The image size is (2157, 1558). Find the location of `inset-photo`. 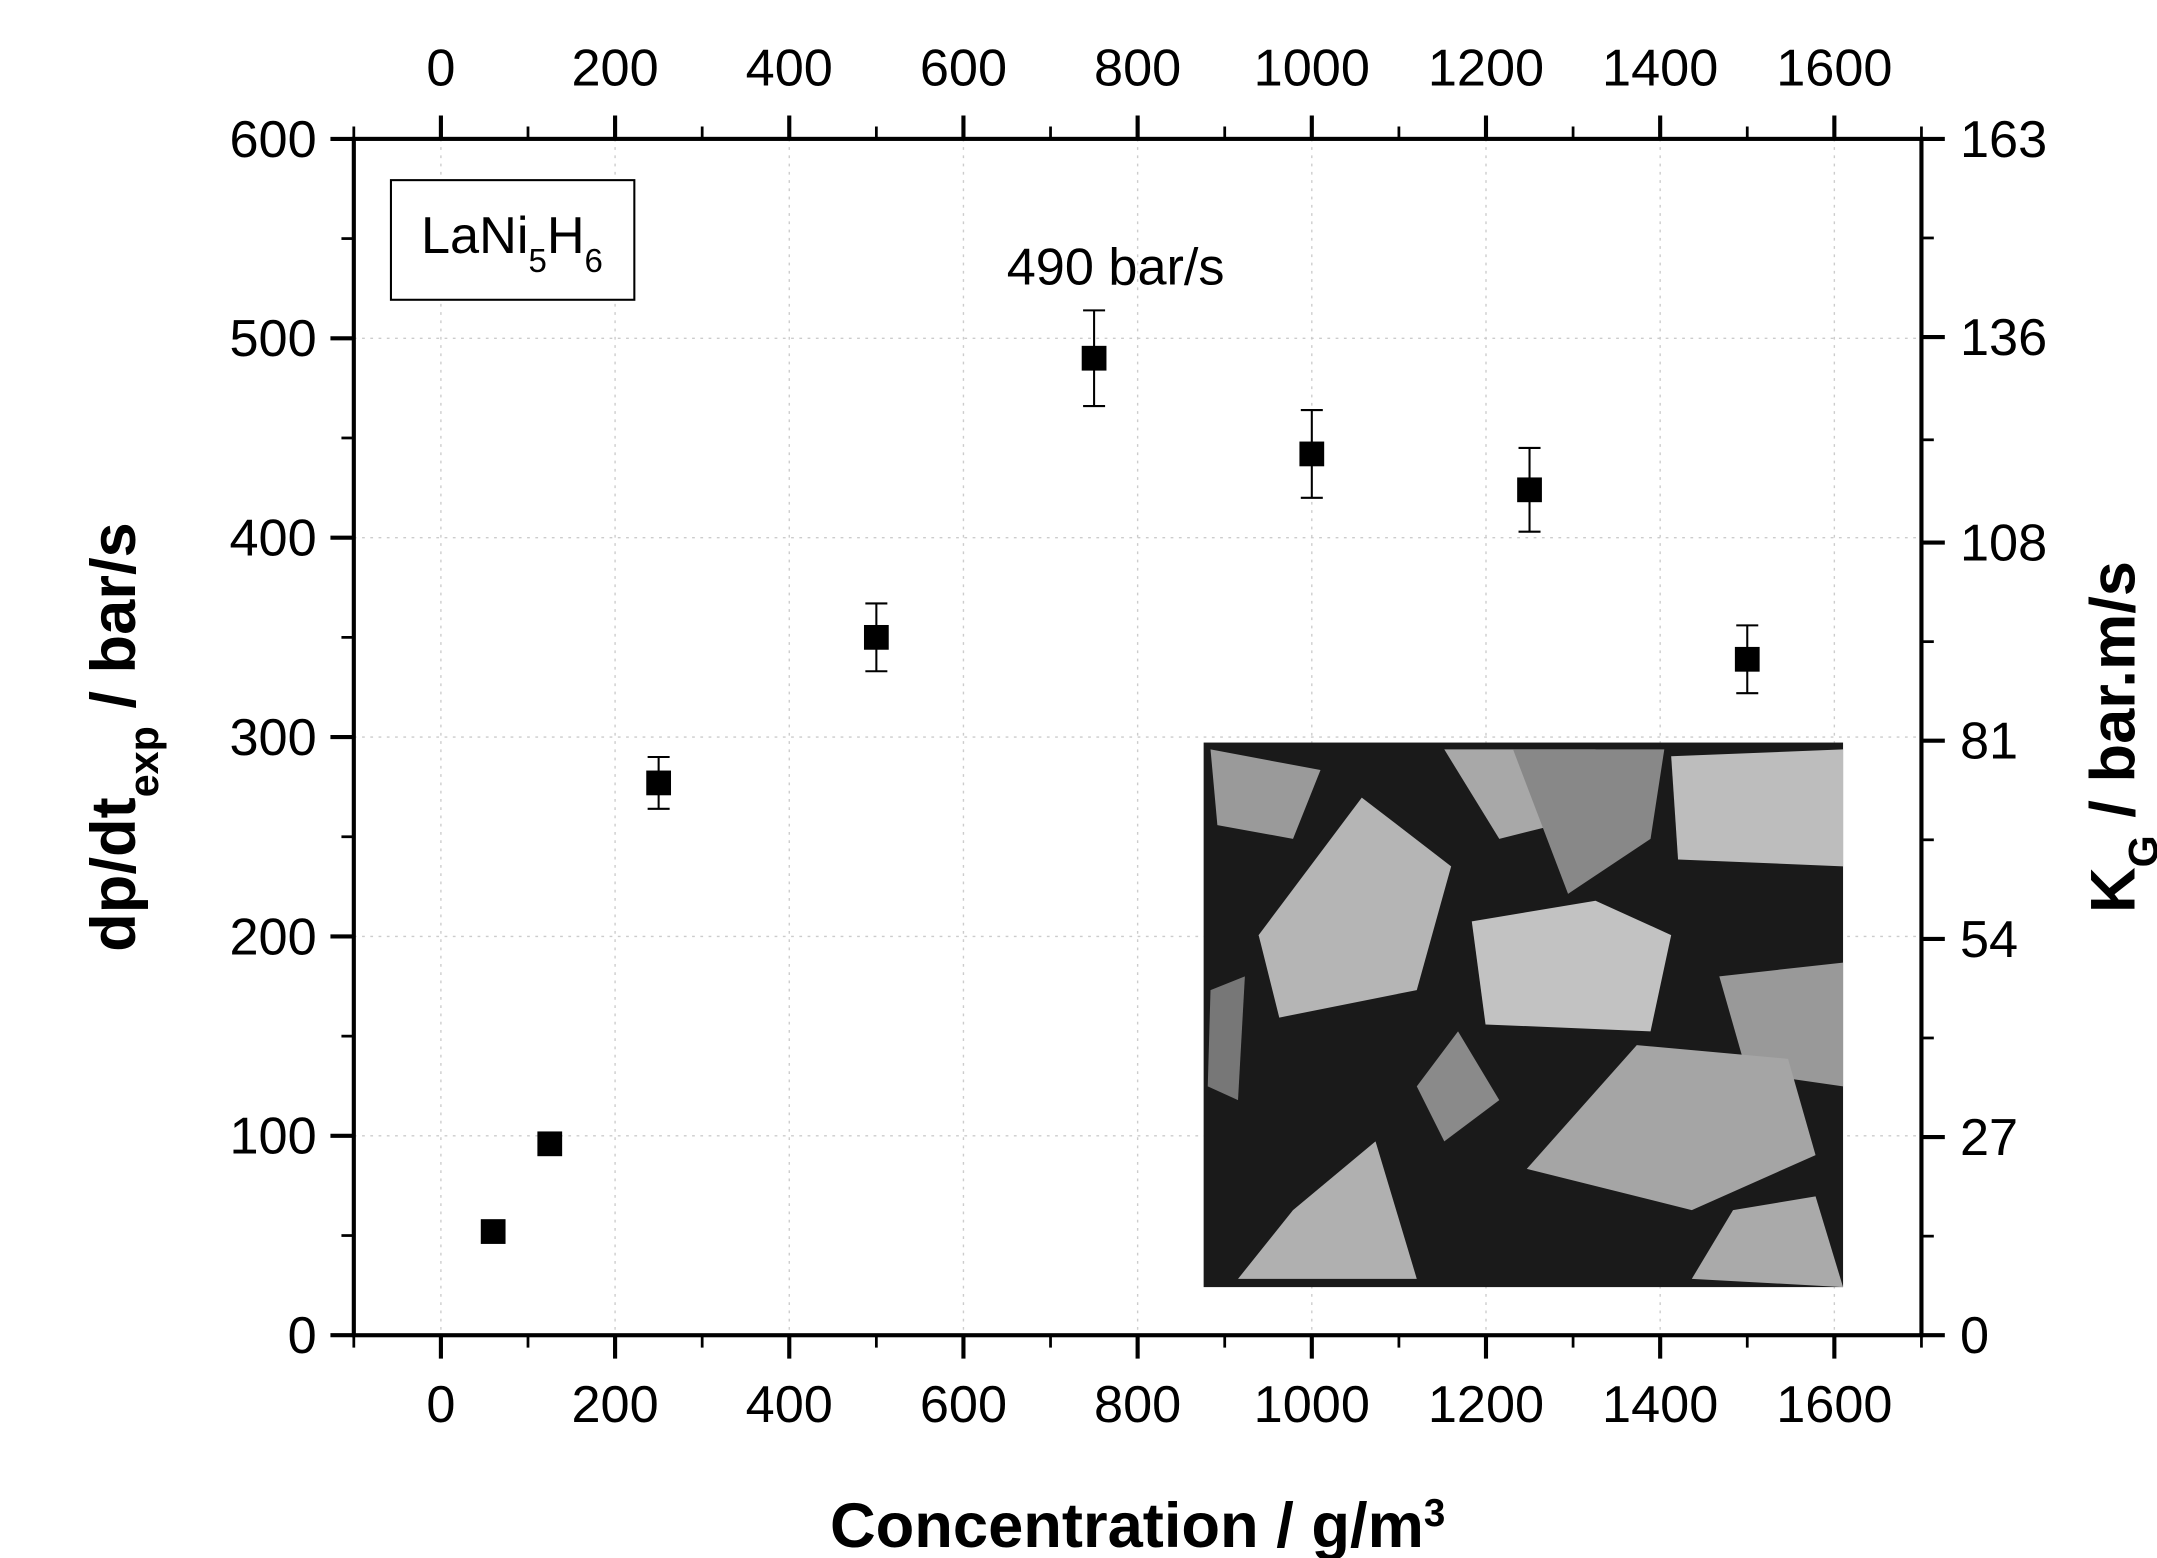

inset-photo is located at coordinates (1523, 1015).